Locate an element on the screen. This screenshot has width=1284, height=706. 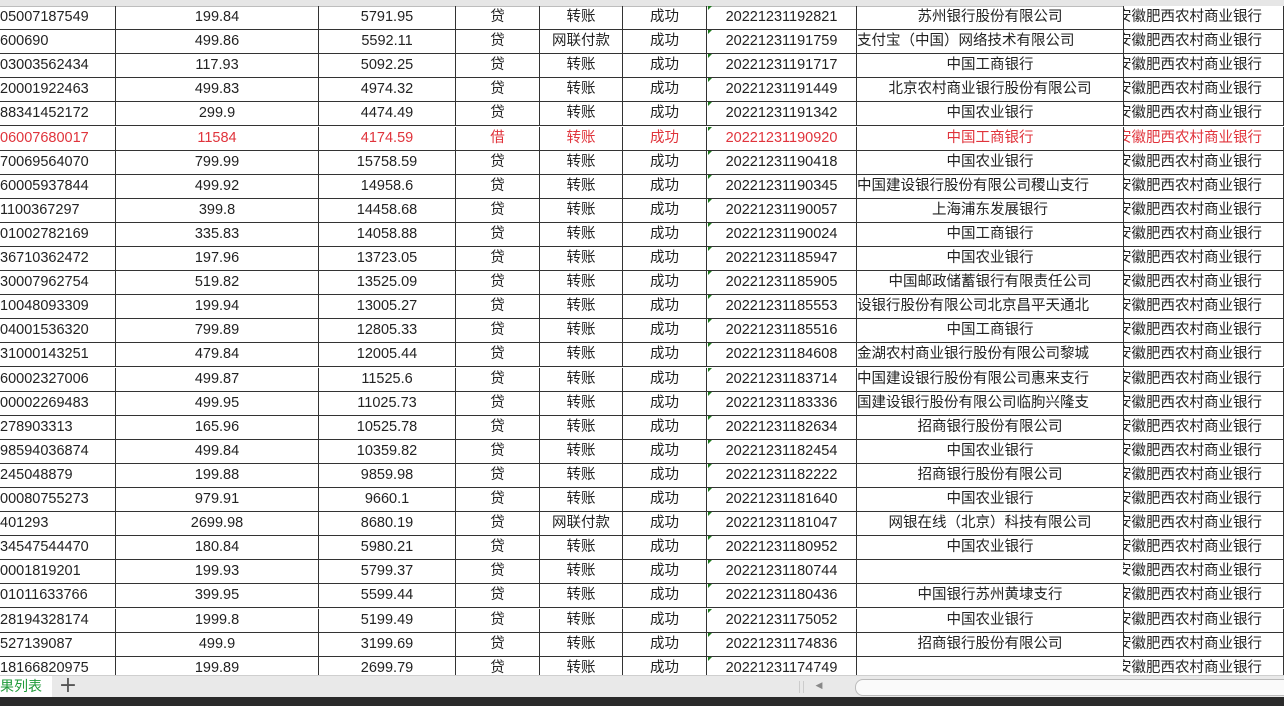
amount-cell: 499.92 is located at coordinates (217, 186).